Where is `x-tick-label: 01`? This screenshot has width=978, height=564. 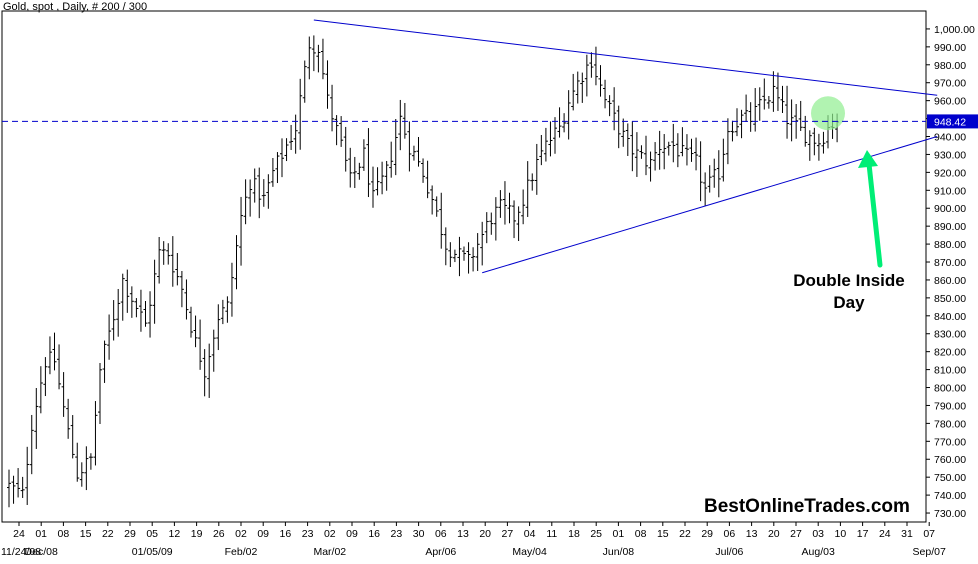
x-tick-label: 01 is located at coordinates (619, 534).